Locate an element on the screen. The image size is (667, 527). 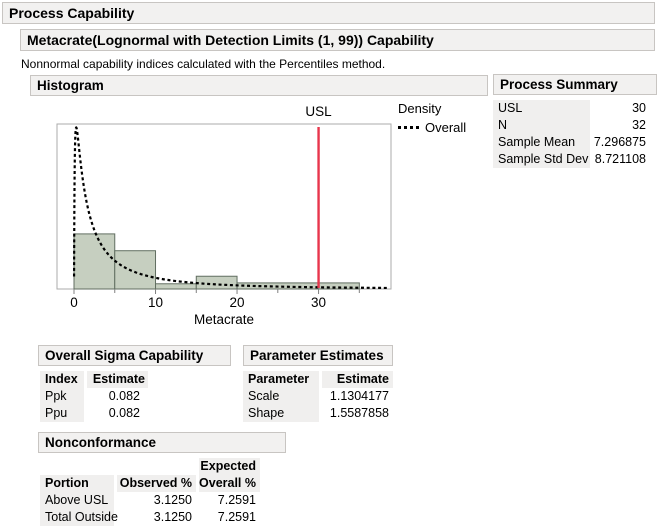
estimate-cell: 1.5587858 is located at coordinates (359, 413).